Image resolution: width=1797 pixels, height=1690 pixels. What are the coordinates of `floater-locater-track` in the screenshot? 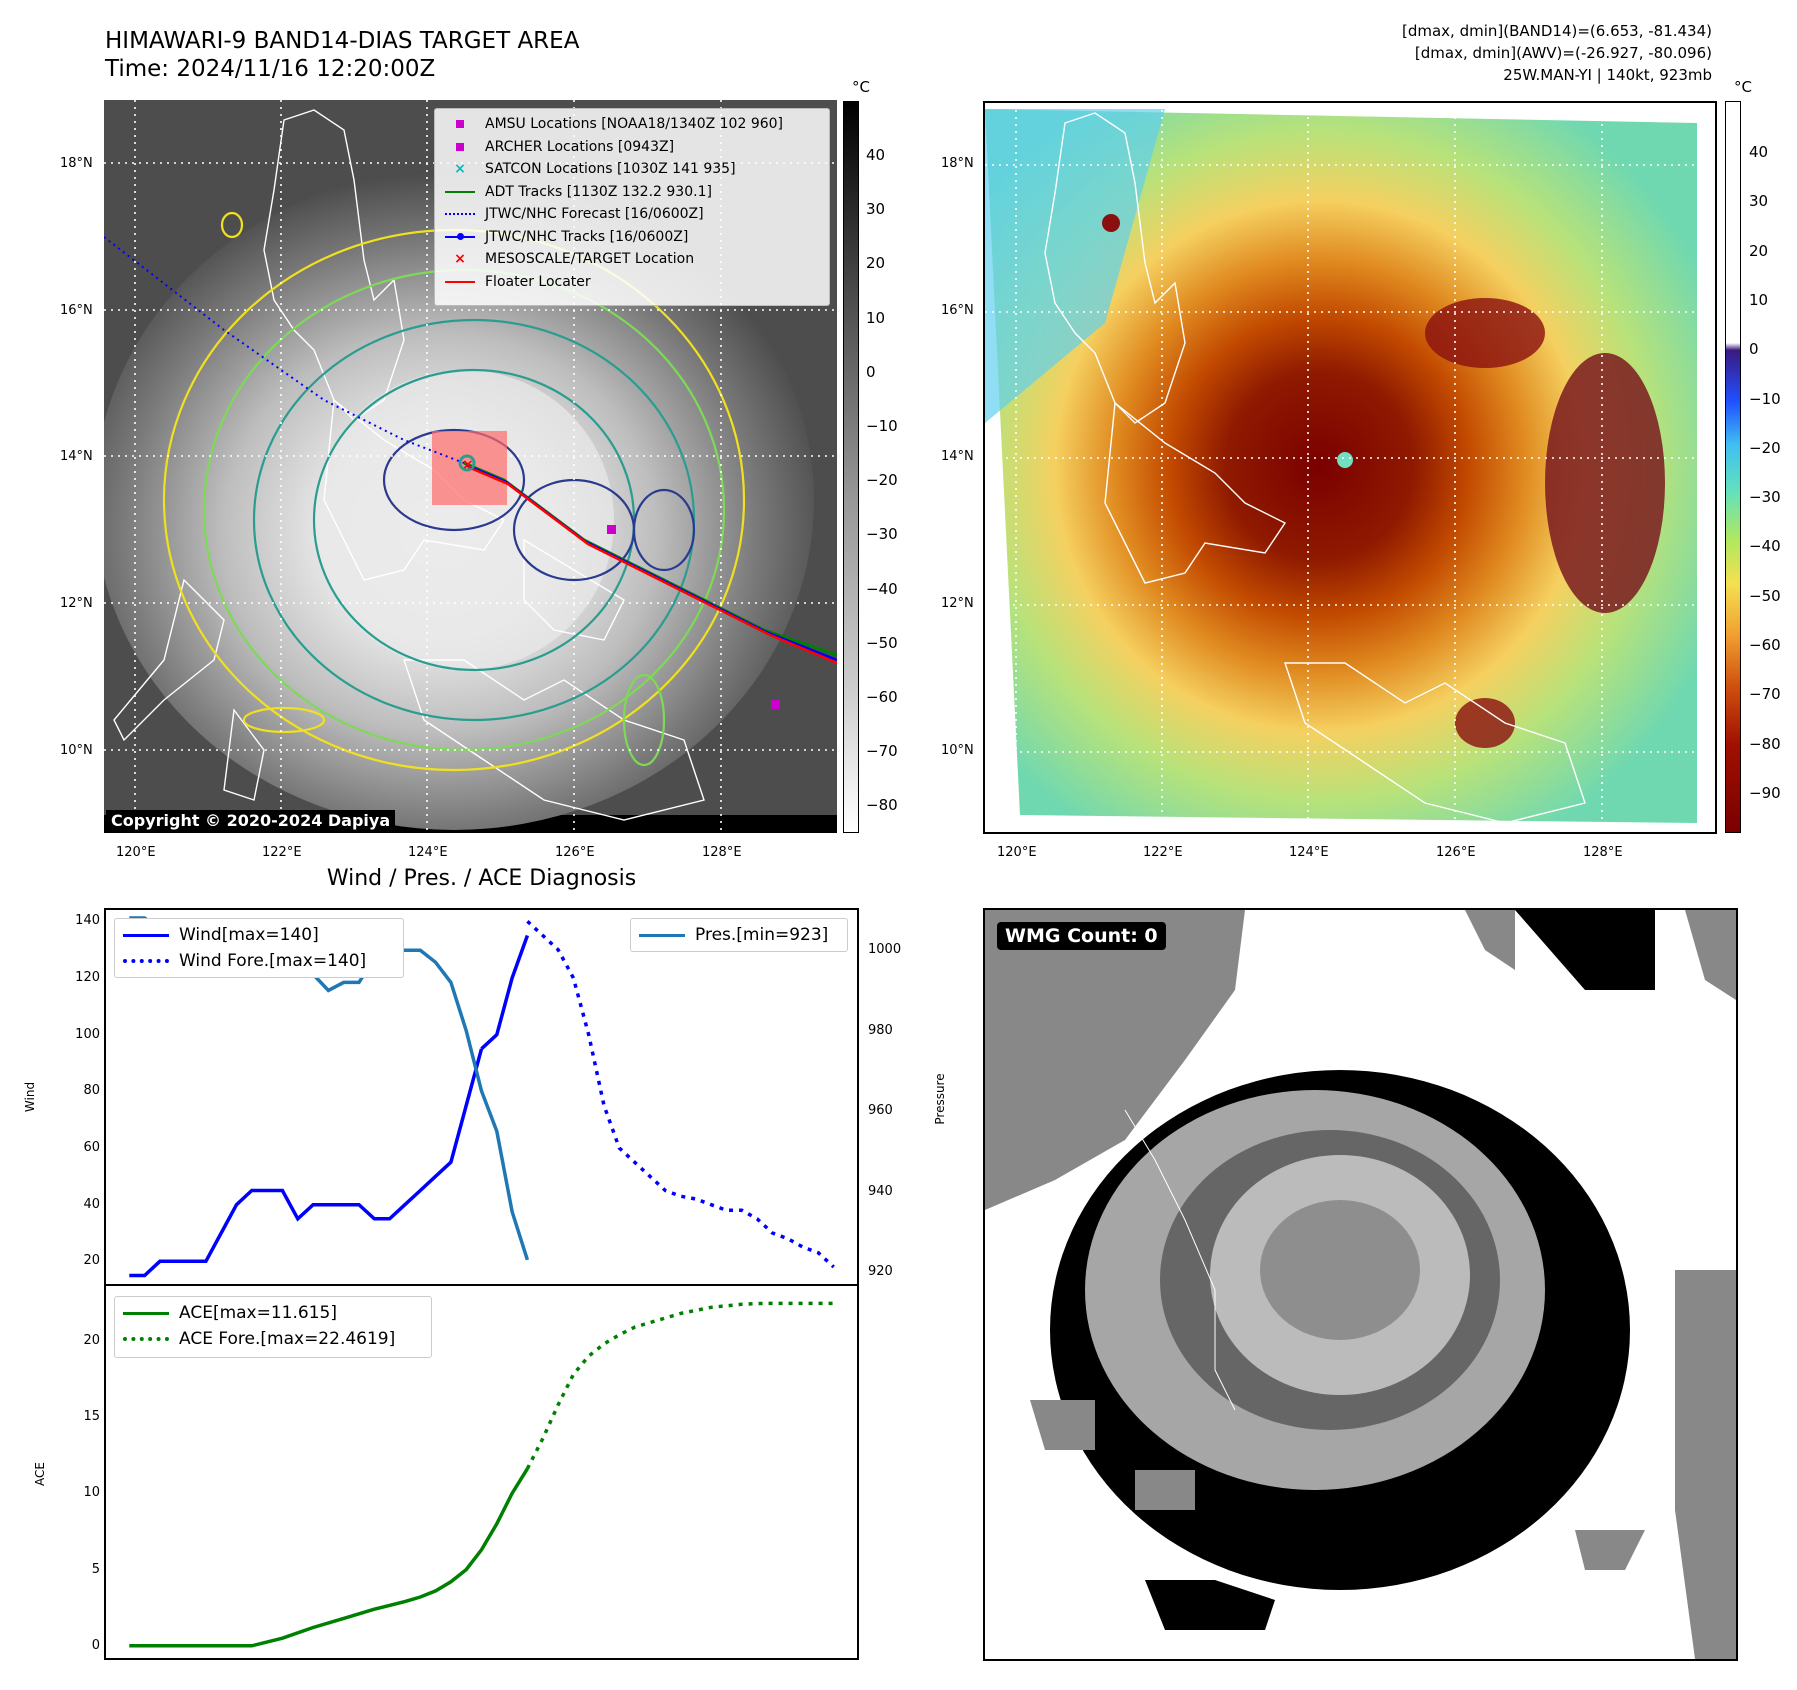 It's located at (652, 565).